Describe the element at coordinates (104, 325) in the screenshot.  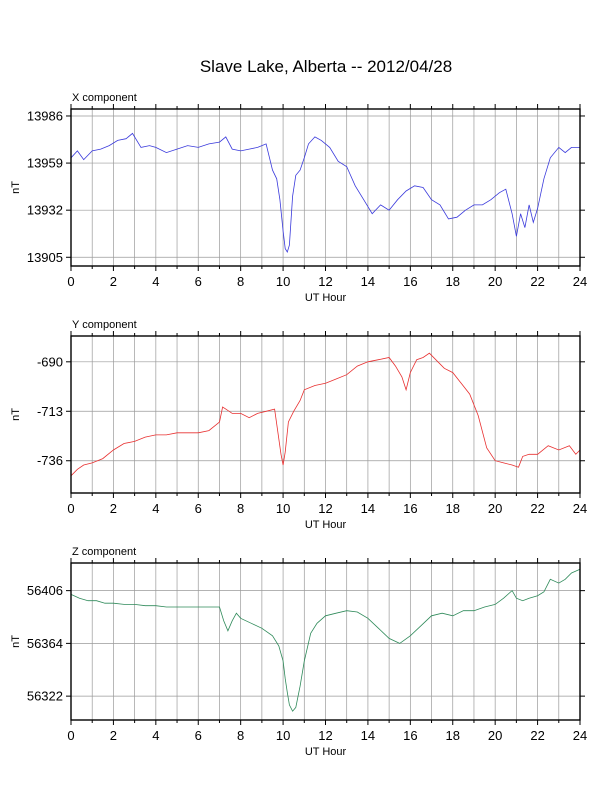
I see `panel-title: Y component` at that location.